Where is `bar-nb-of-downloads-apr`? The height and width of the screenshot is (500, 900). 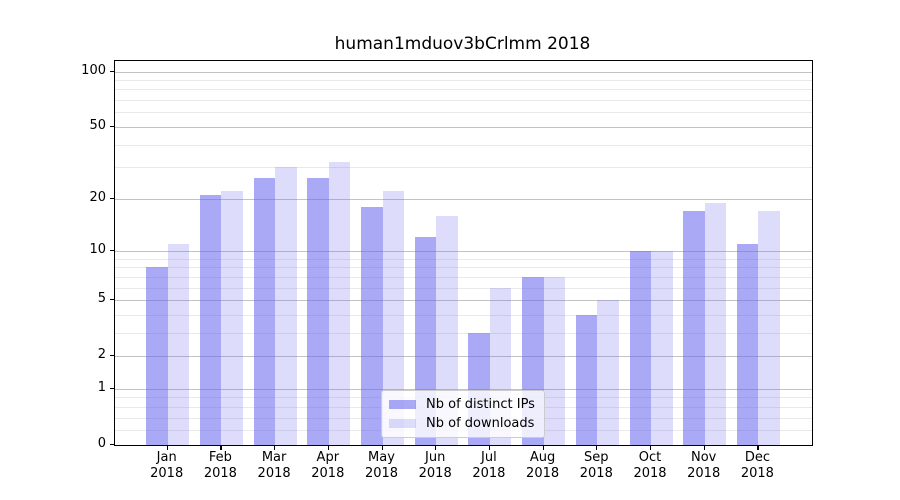
bar-nb-of-downloads-apr is located at coordinates (339, 303).